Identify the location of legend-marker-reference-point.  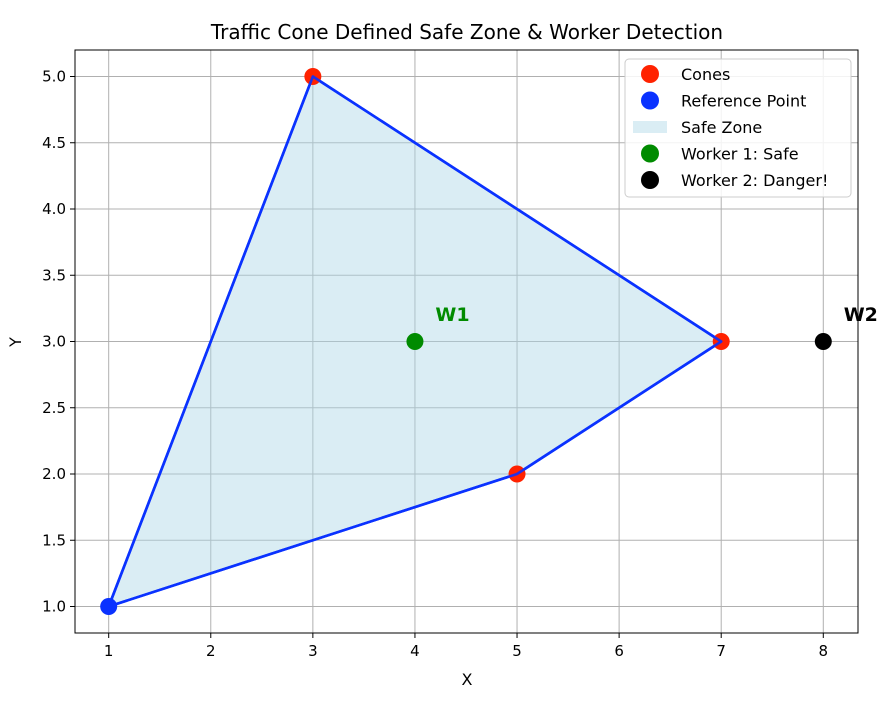
(650, 100).